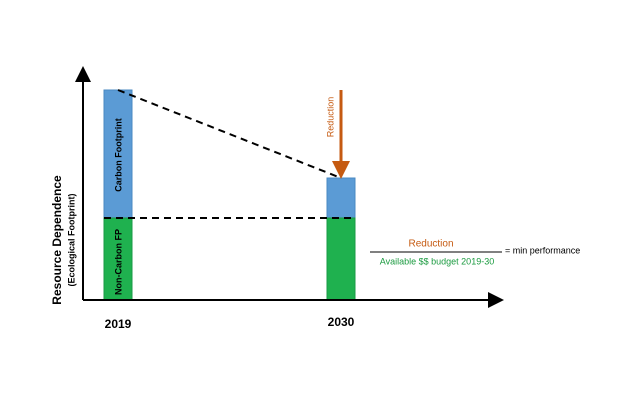 This screenshot has width=640, height=400. I want to click on noncarbon-bar-2030, so click(341, 259).